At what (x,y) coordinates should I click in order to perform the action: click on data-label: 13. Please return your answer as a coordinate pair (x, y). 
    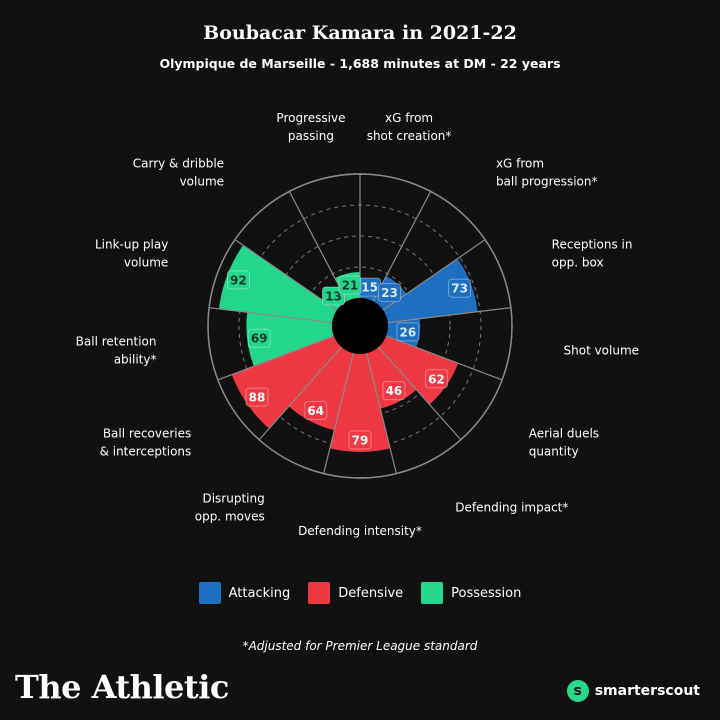
    Looking at the image, I should click on (333, 297).